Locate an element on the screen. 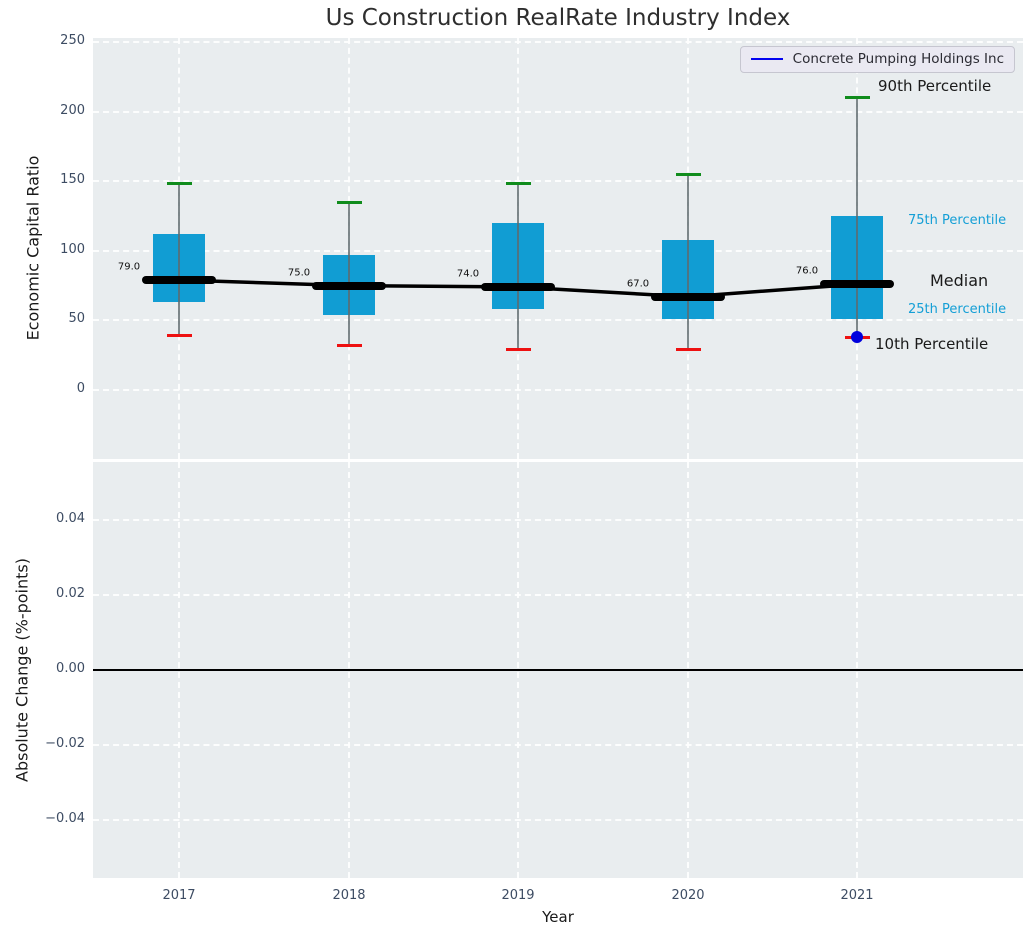 The height and width of the screenshot is (942, 1034). median-value-label: 67.0 is located at coordinates (638, 284).